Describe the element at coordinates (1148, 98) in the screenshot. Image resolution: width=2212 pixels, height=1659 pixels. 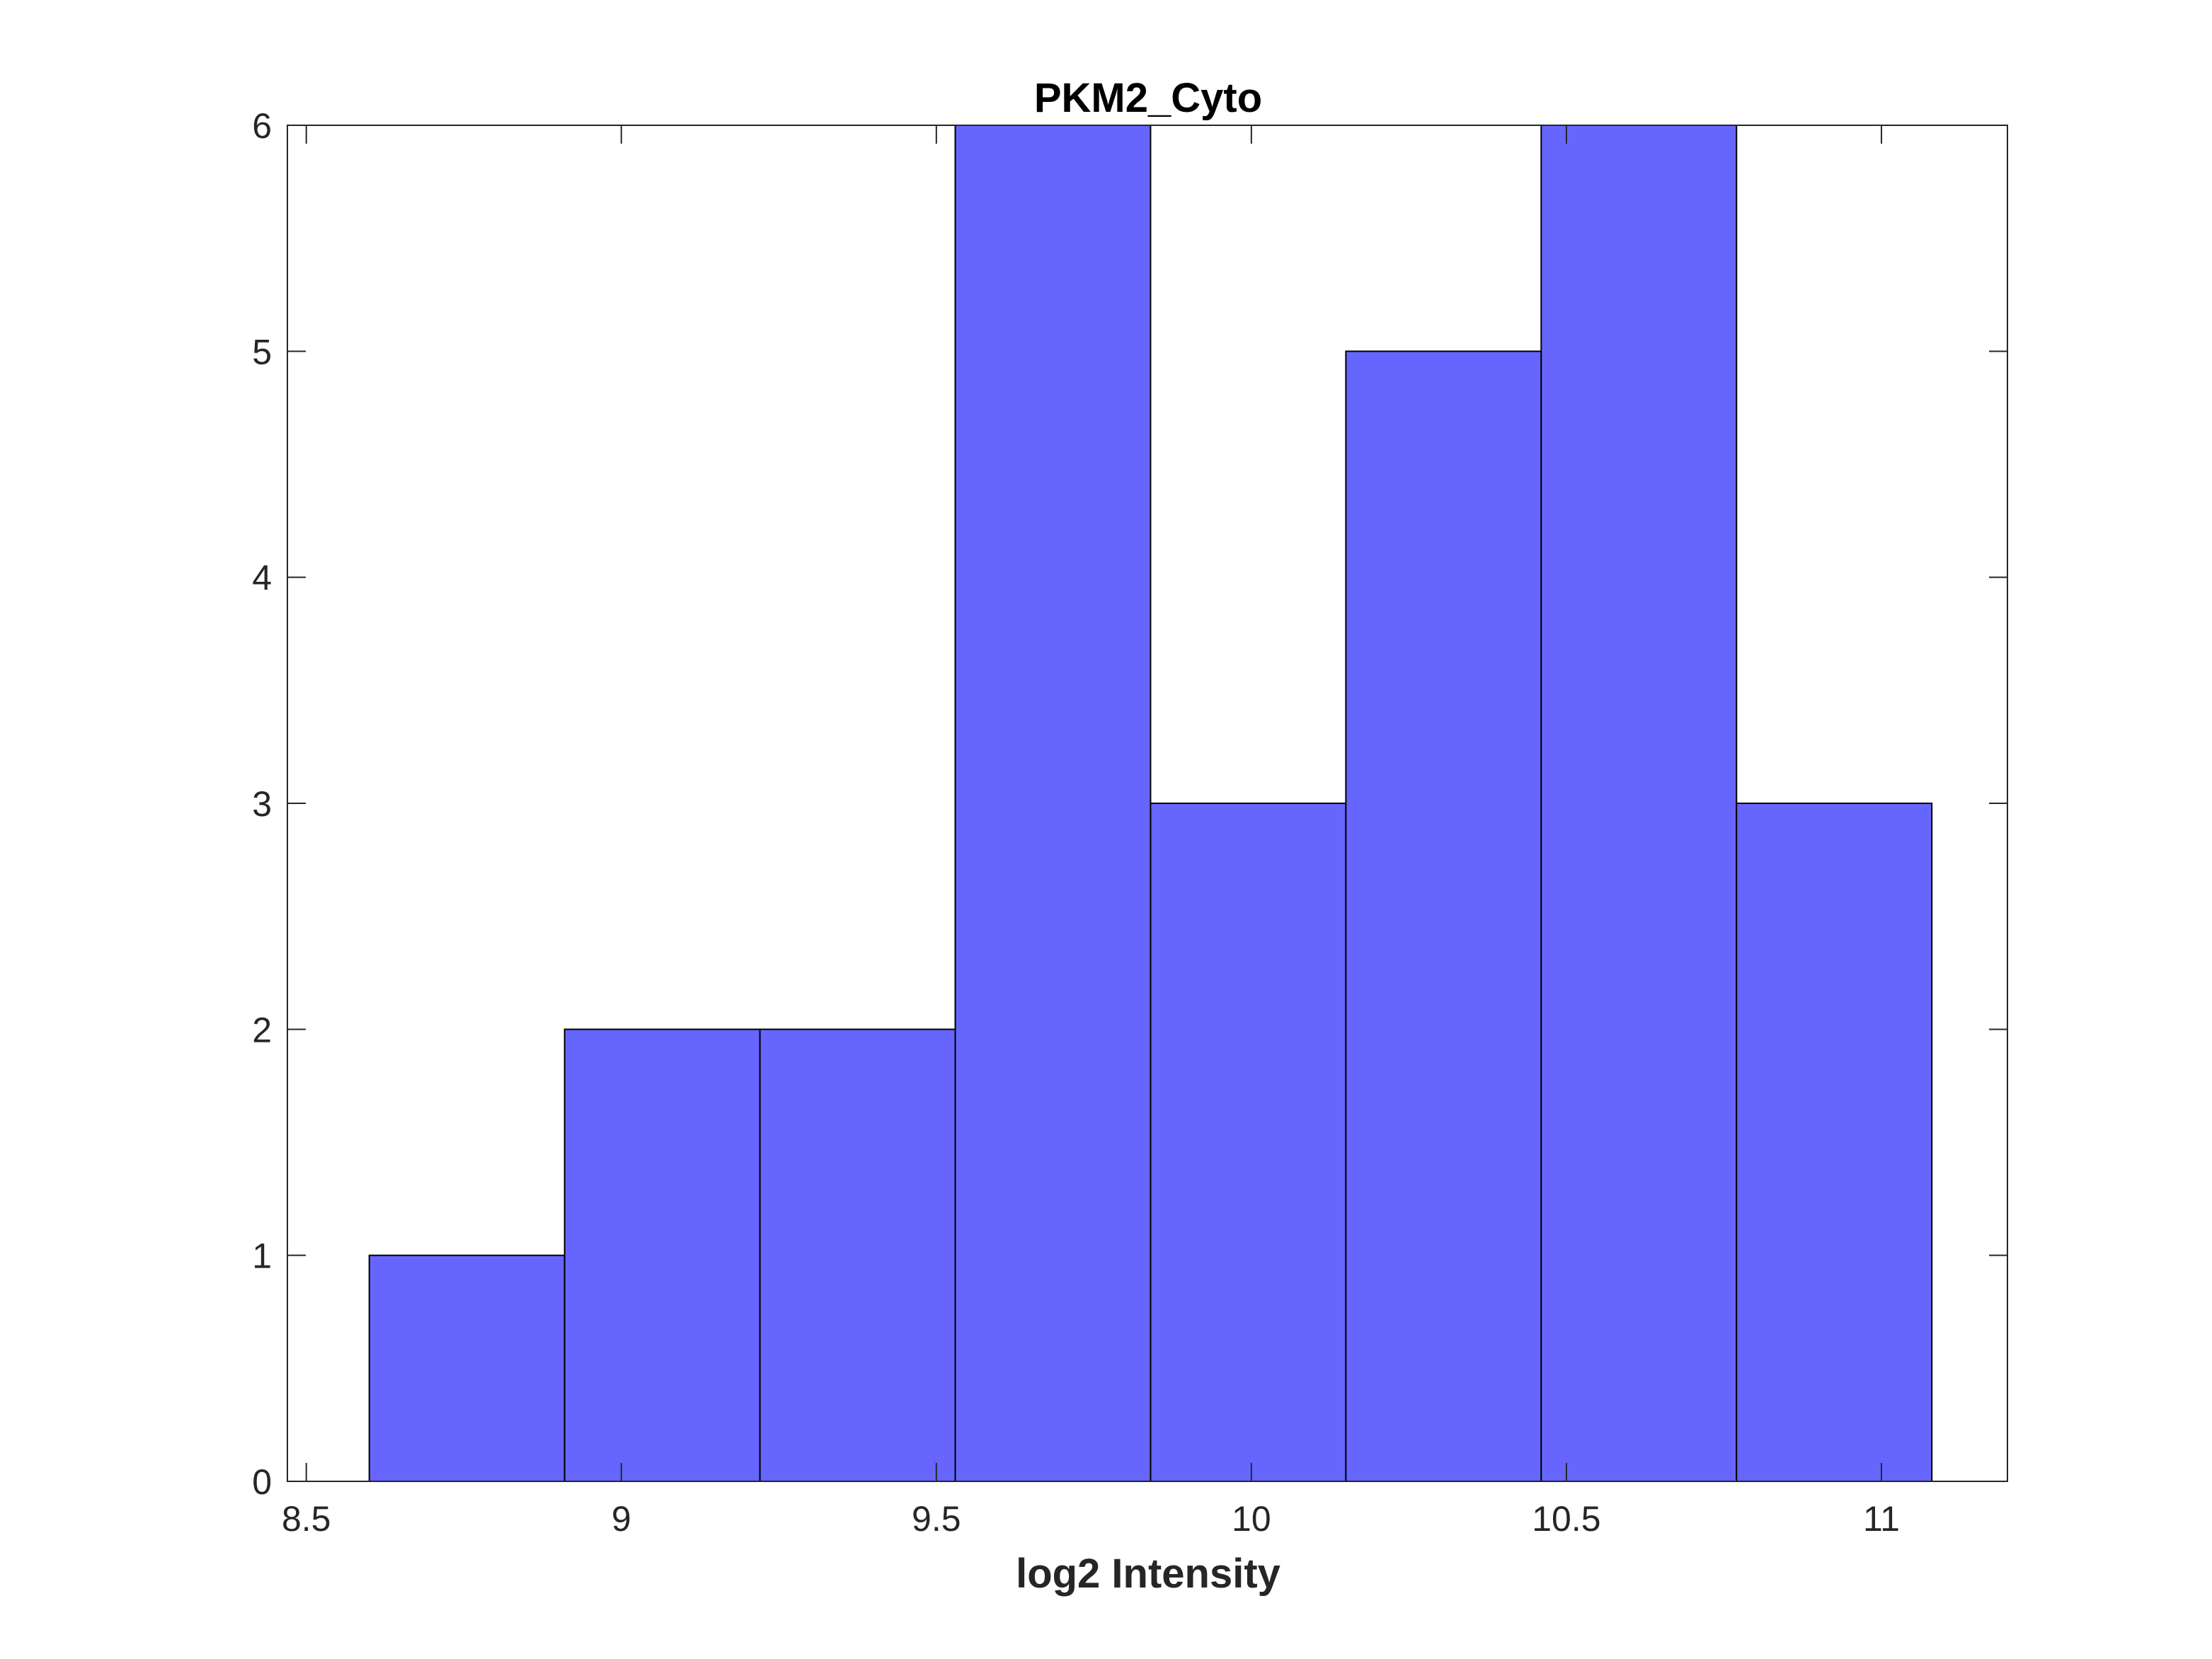
I see `chart-title: PKM2_Cyto` at that location.